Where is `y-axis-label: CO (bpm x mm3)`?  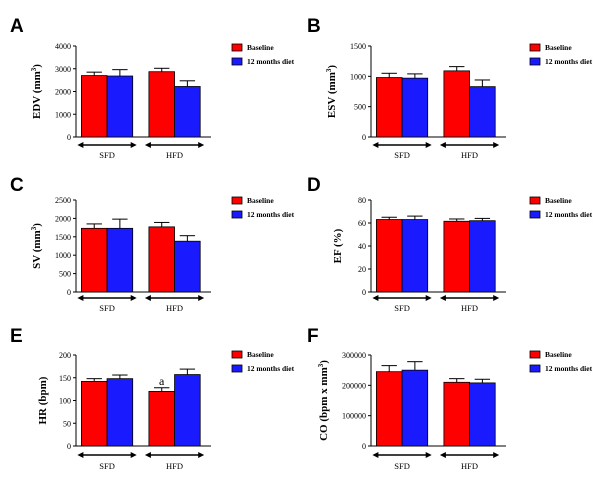 y-axis-label: CO (bpm x mm3) is located at coordinates (323, 400).